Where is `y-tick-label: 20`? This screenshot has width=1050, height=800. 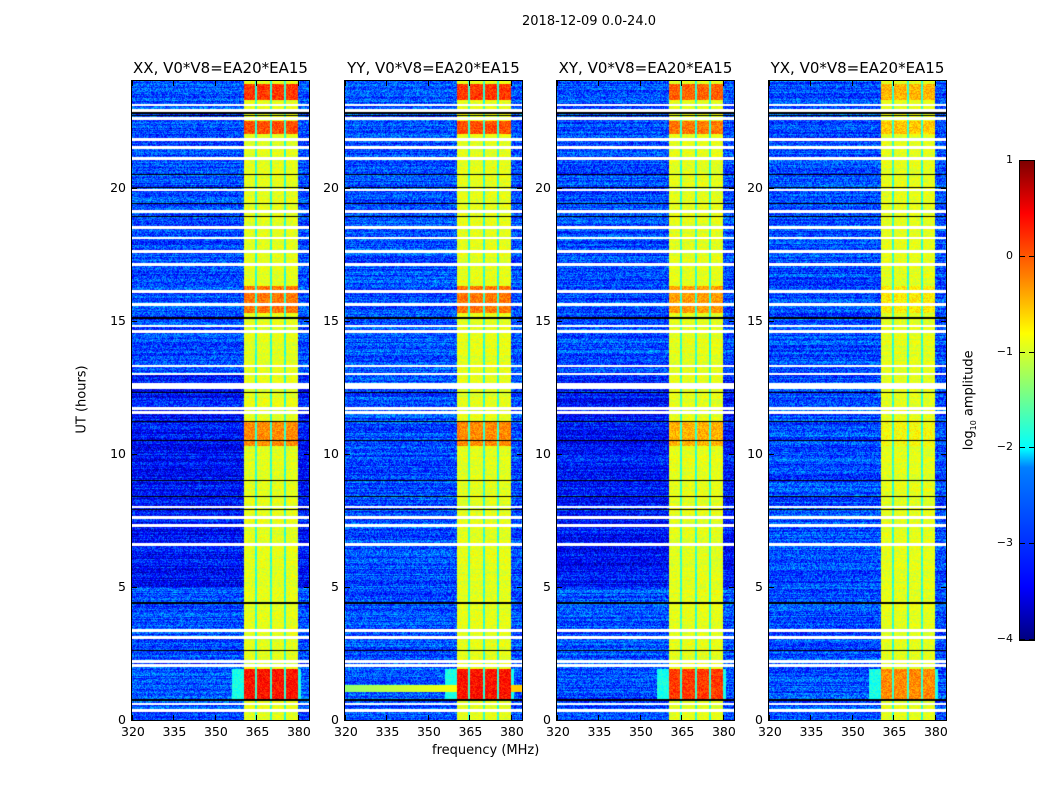
y-tick-label: 20 is located at coordinates (543, 187).